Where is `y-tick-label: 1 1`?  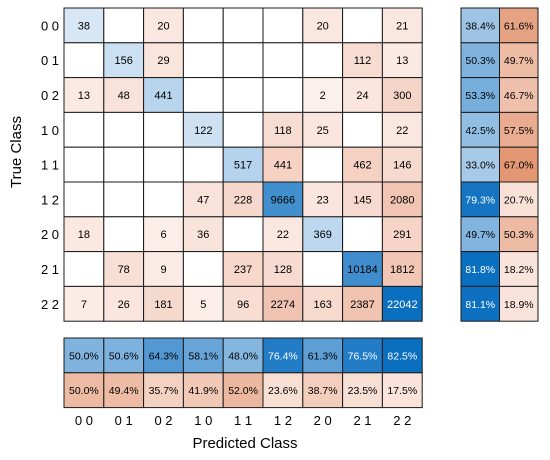 y-tick-label: 1 1 is located at coordinates (50, 165).